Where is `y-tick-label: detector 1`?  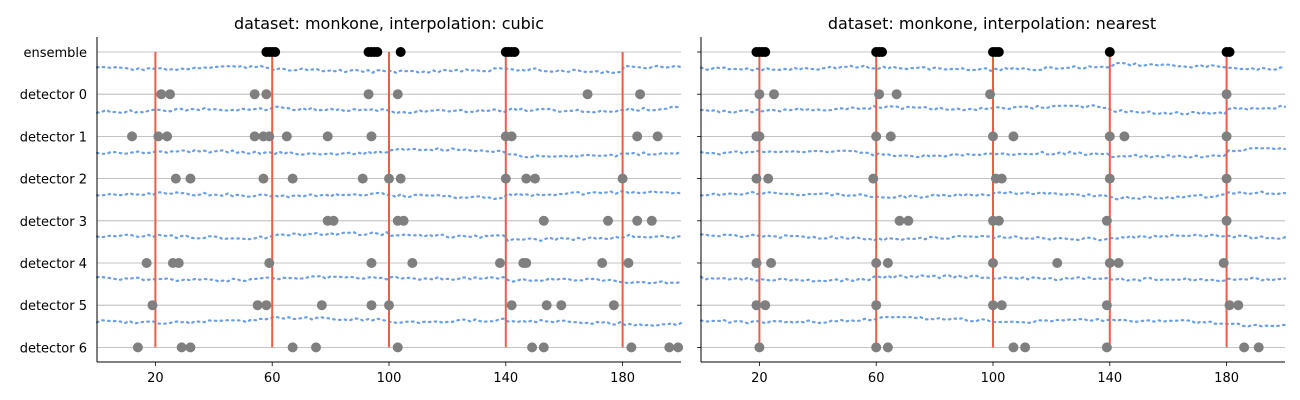
y-tick-label: detector 1 is located at coordinates (53, 137).